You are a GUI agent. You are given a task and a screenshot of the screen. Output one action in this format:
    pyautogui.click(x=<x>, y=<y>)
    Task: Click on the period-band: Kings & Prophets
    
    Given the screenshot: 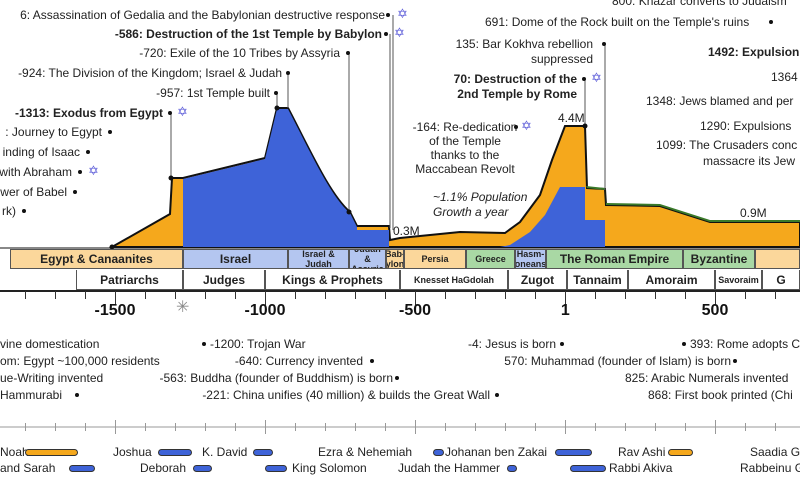 What is the action you would take?
    pyautogui.click(x=332, y=280)
    